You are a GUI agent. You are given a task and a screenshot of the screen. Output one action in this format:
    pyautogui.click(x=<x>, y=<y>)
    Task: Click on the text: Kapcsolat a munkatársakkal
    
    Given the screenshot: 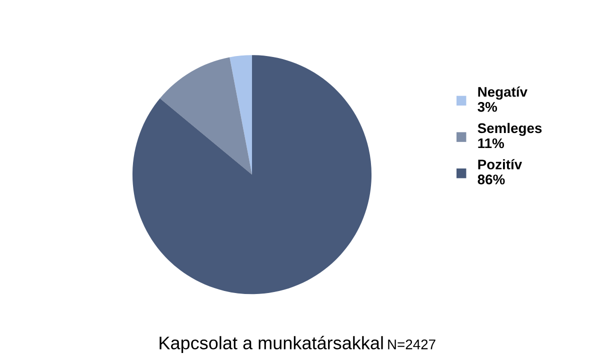 What is the action you would take?
    pyautogui.click(x=271, y=344)
    